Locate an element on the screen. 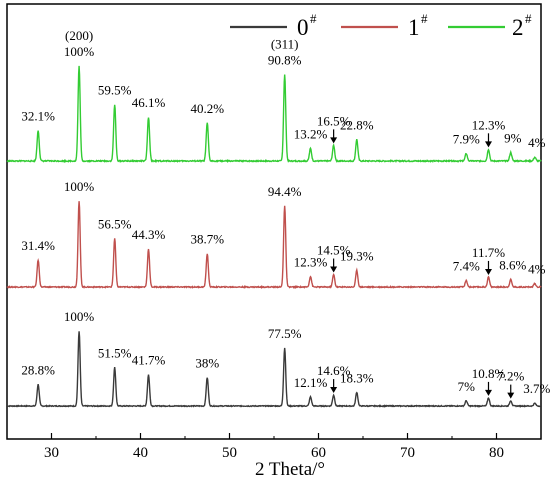 The height and width of the screenshot is (488, 550). peak-label: 38% is located at coordinates (207, 363).